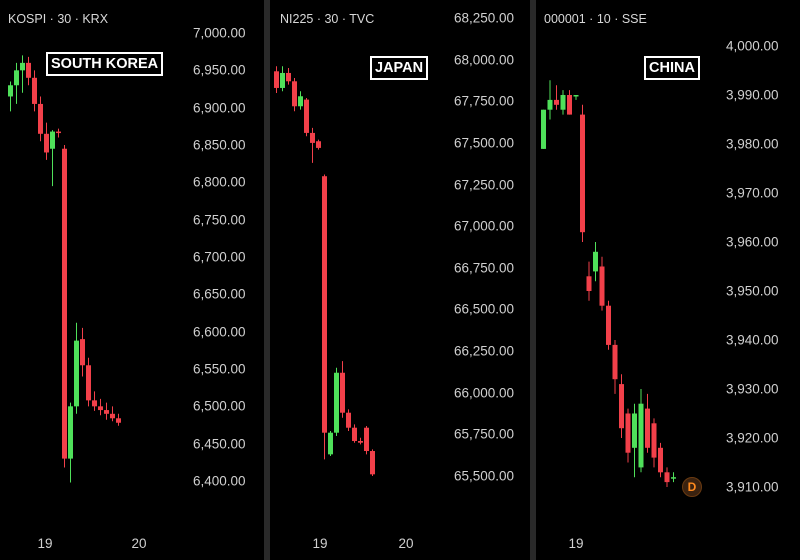  What do you see at coordinates (58, 19) in the screenshot?
I see `symbol-label: KOSPI · 30 · KRX` at bounding box center [58, 19].